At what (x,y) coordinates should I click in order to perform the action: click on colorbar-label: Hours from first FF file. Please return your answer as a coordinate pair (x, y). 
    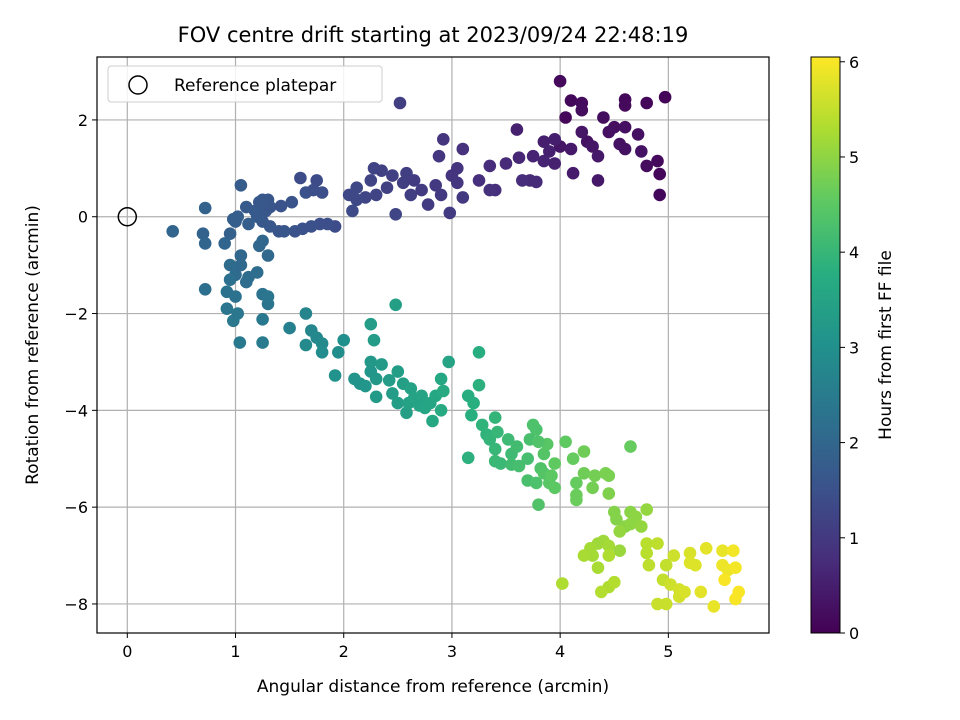
    Looking at the image, I should click on (886, 345).